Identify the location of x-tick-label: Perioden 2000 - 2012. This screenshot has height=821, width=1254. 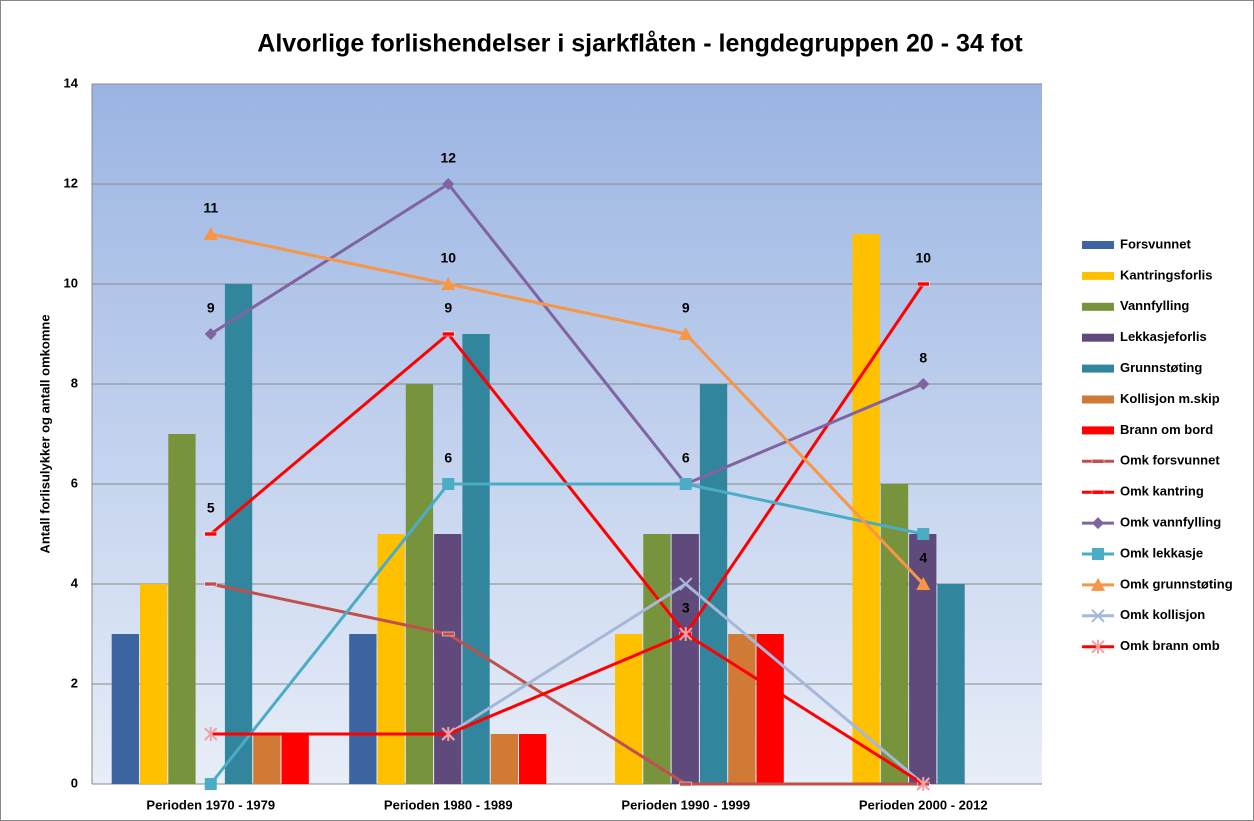
(923, 804).